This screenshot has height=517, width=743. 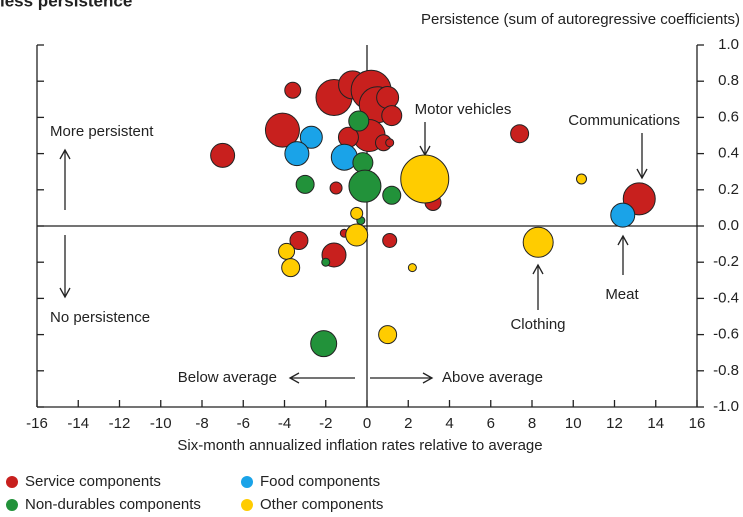 I want to click on annotation: Motor vehicles, so click(x=463, y=109).